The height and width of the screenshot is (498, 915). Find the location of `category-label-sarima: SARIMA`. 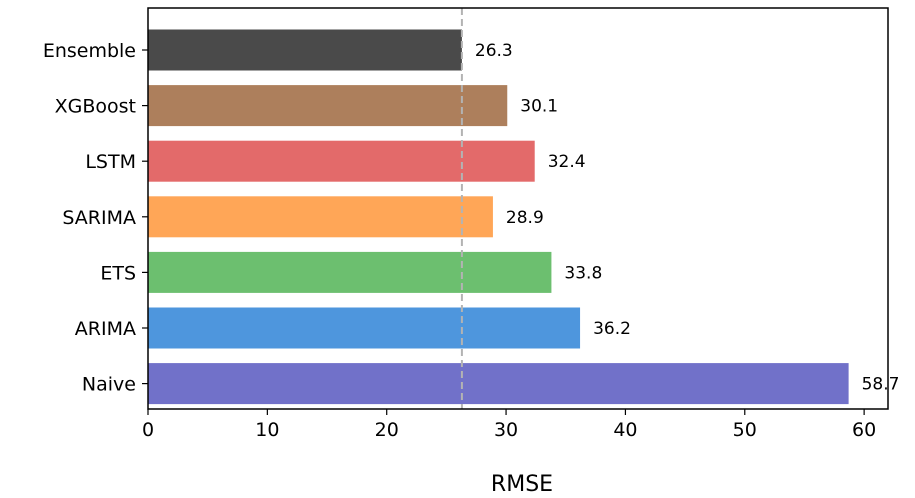

category-label-sarima: SARIMA is located at coordinates (99, 218).